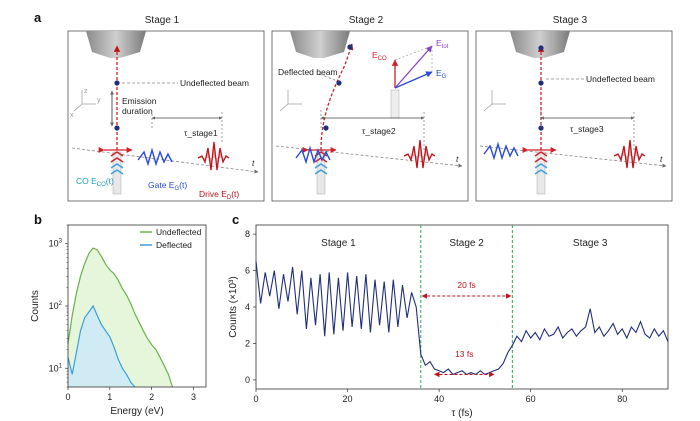  I want to click on stage1-drive-label: Drive ED(t), so click(219, 195).